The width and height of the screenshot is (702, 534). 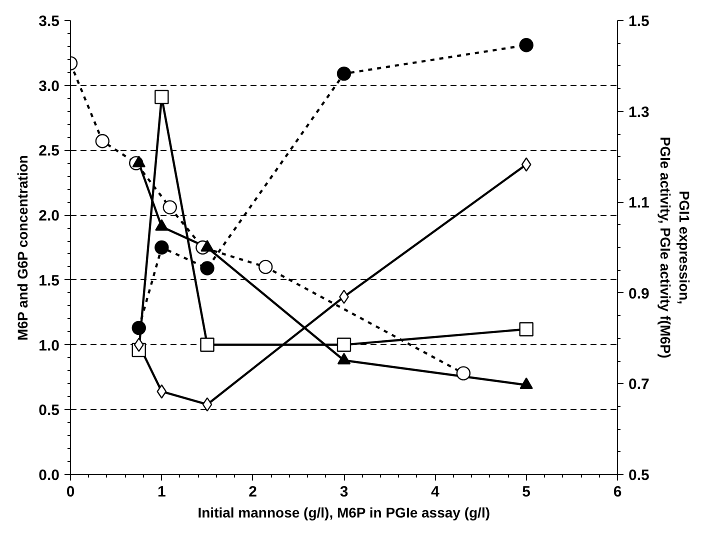 What do you see at coordinates (49, 86) in the screenshot?
I see `y-tick-label: 3.0` at bounding box center [49, 86].